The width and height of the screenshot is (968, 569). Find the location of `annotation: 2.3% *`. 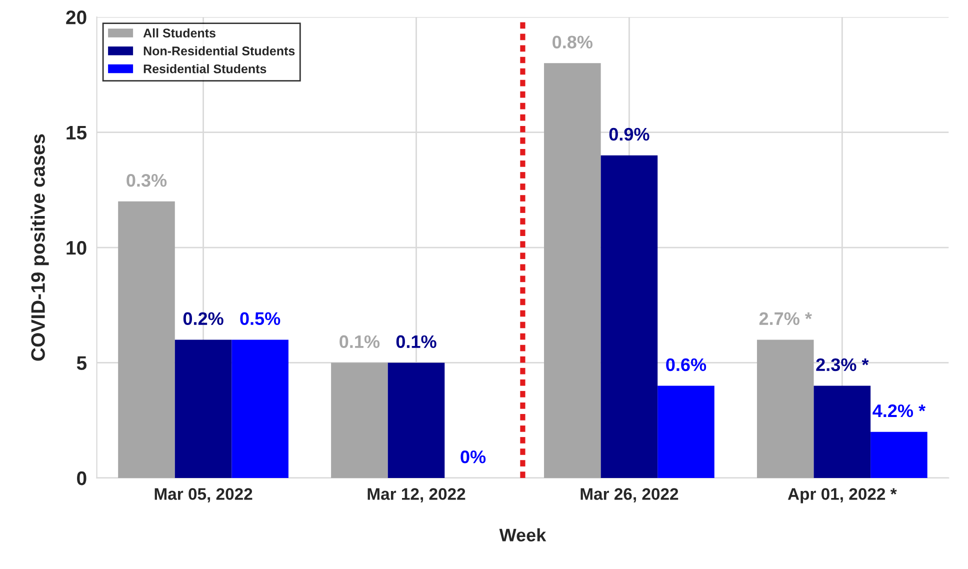

annotation: 2.3% * is located at coordinates (842, 365).